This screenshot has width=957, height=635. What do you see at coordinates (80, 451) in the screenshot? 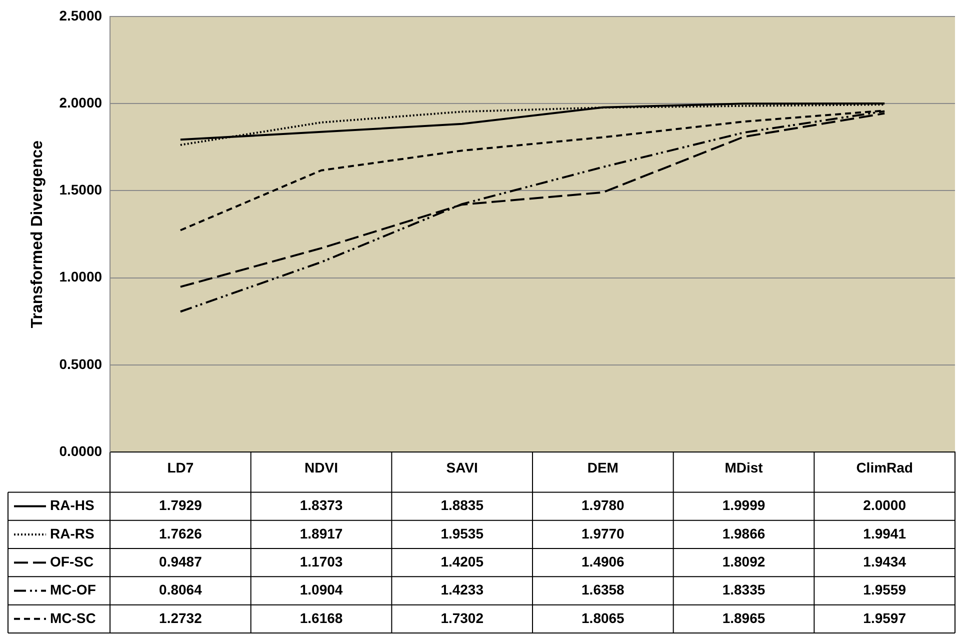
I see `y-tick-label: 0.0000` at bounding box center [80, 451].